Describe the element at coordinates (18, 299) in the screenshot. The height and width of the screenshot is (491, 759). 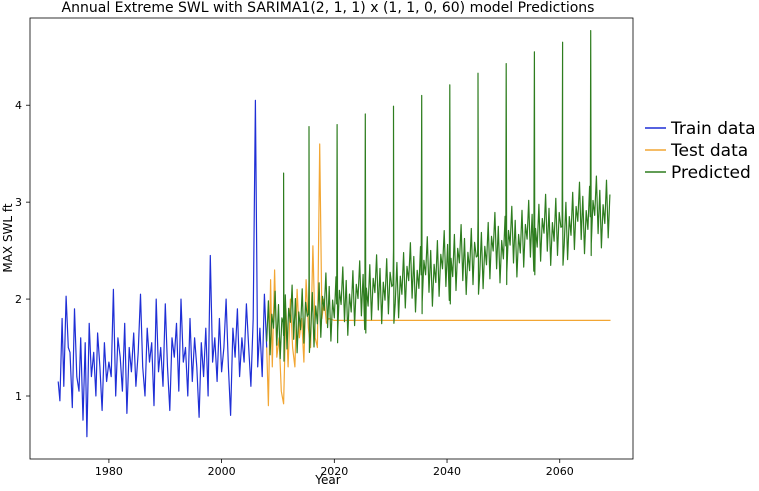
I see `y-tick-label: 2` at that location.